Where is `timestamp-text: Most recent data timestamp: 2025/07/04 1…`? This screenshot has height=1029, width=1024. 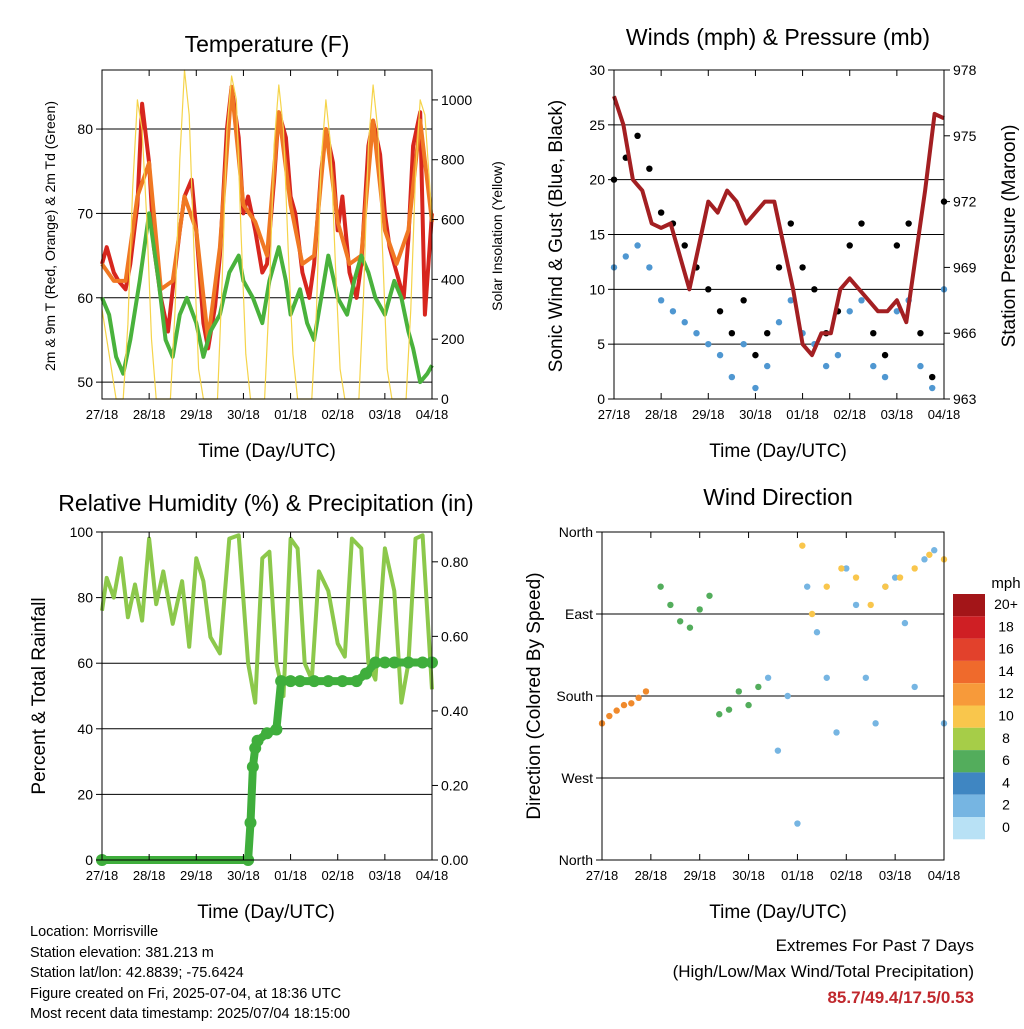
timestamp-text: Most recent data timestamp: 2025/07/04 1… is located at coordinates (190, 1014).